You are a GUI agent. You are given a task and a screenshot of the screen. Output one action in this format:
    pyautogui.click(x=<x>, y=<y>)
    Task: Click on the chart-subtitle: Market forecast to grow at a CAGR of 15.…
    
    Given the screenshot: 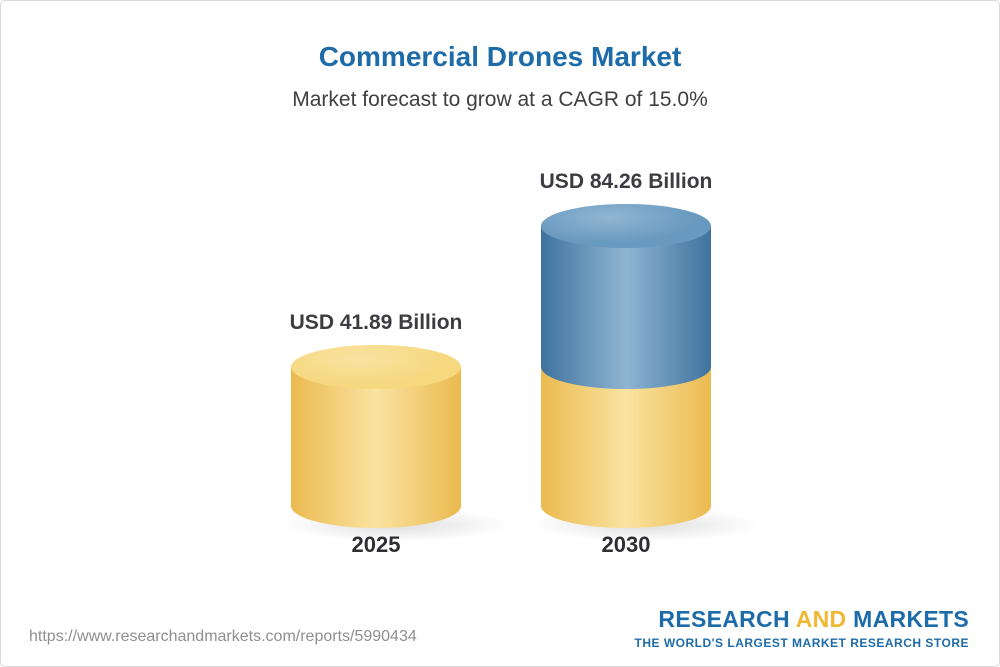 What is the action you would take?
    pyautogui.click(x=500, y=99)
    